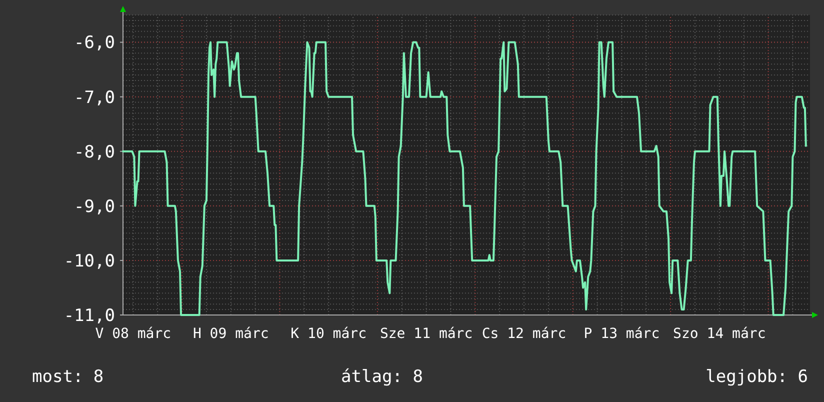 This screenshot has width=824, height=402. I want to click on y-tick-label: -8,0, so click(94, 152).